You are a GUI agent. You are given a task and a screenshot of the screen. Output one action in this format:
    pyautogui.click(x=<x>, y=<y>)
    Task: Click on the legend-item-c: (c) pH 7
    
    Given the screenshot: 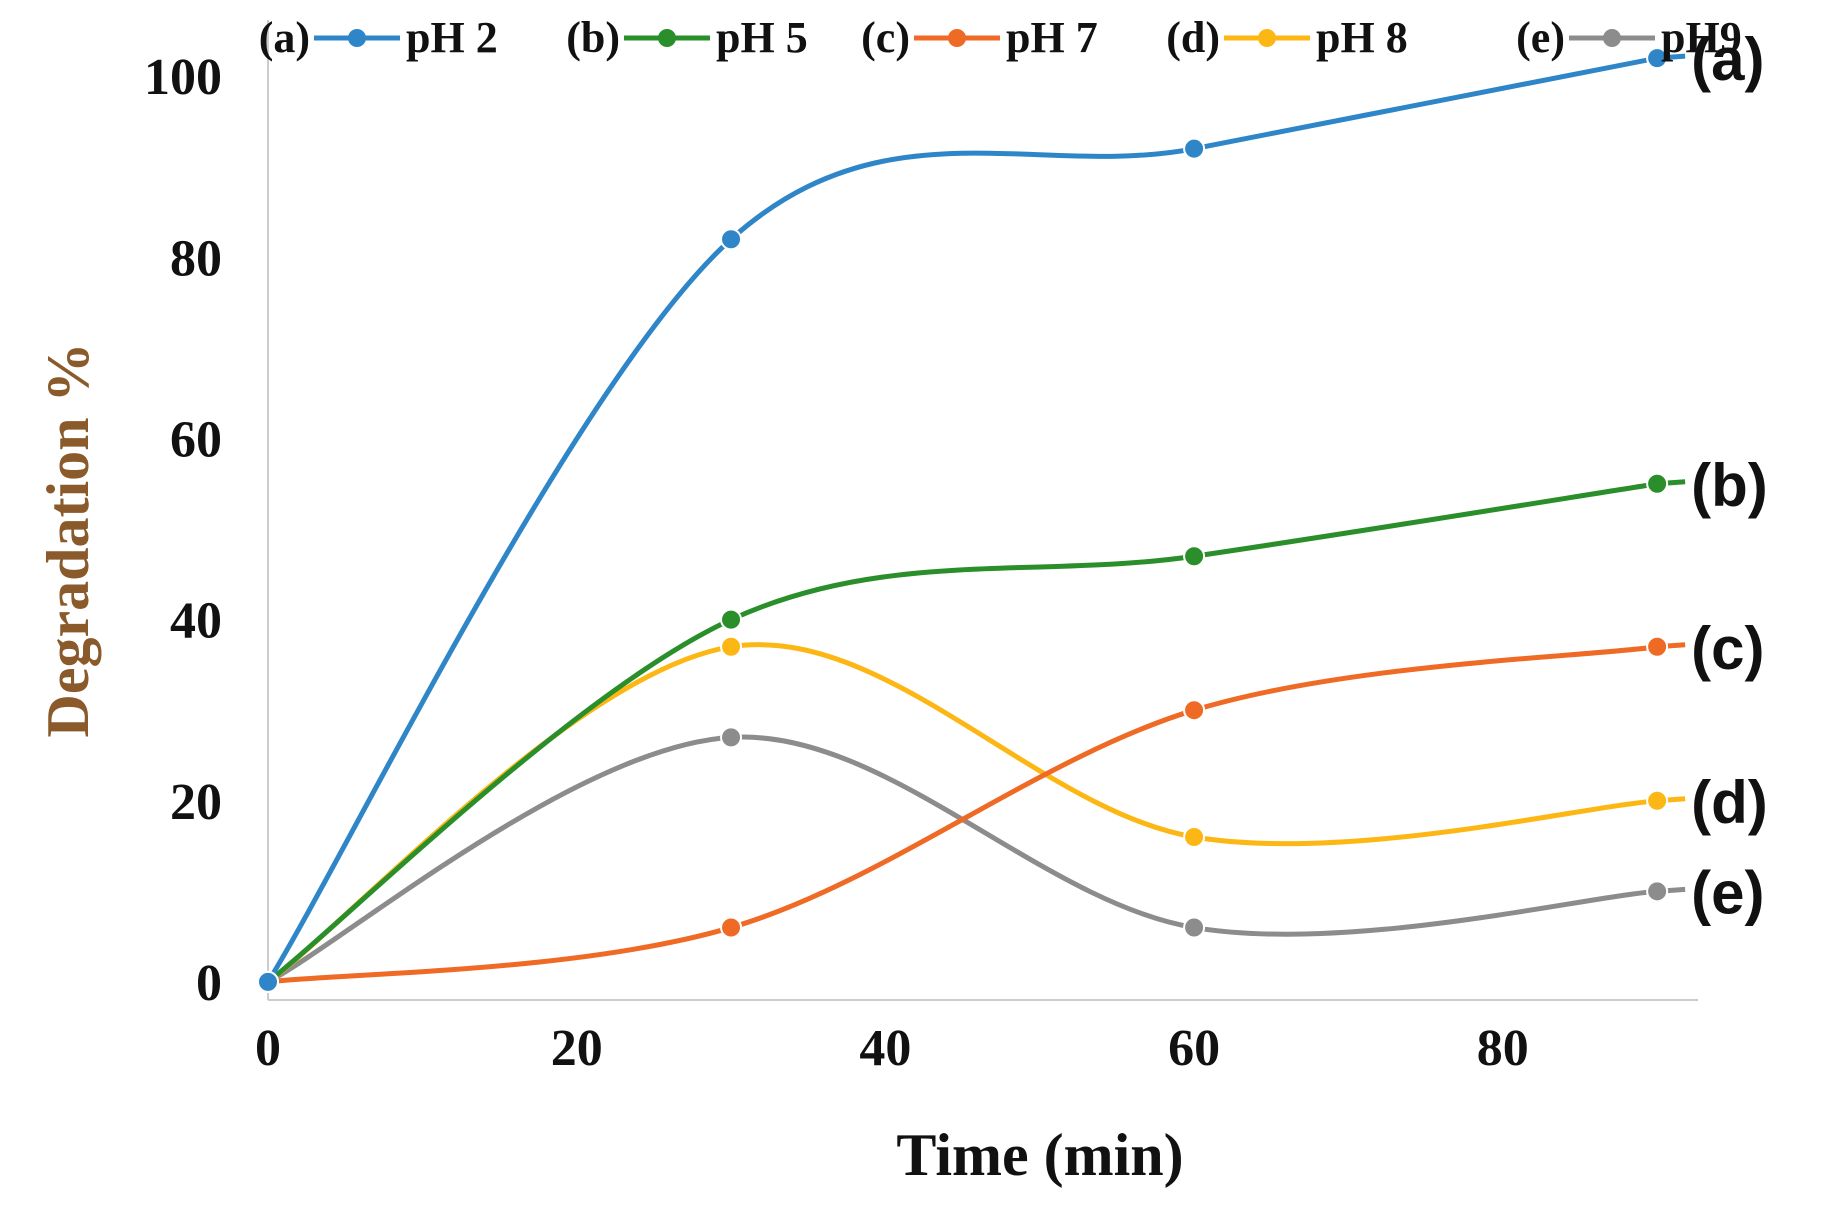 What is the action you would take?
    pyautogui.click(x=979, y=37)
    